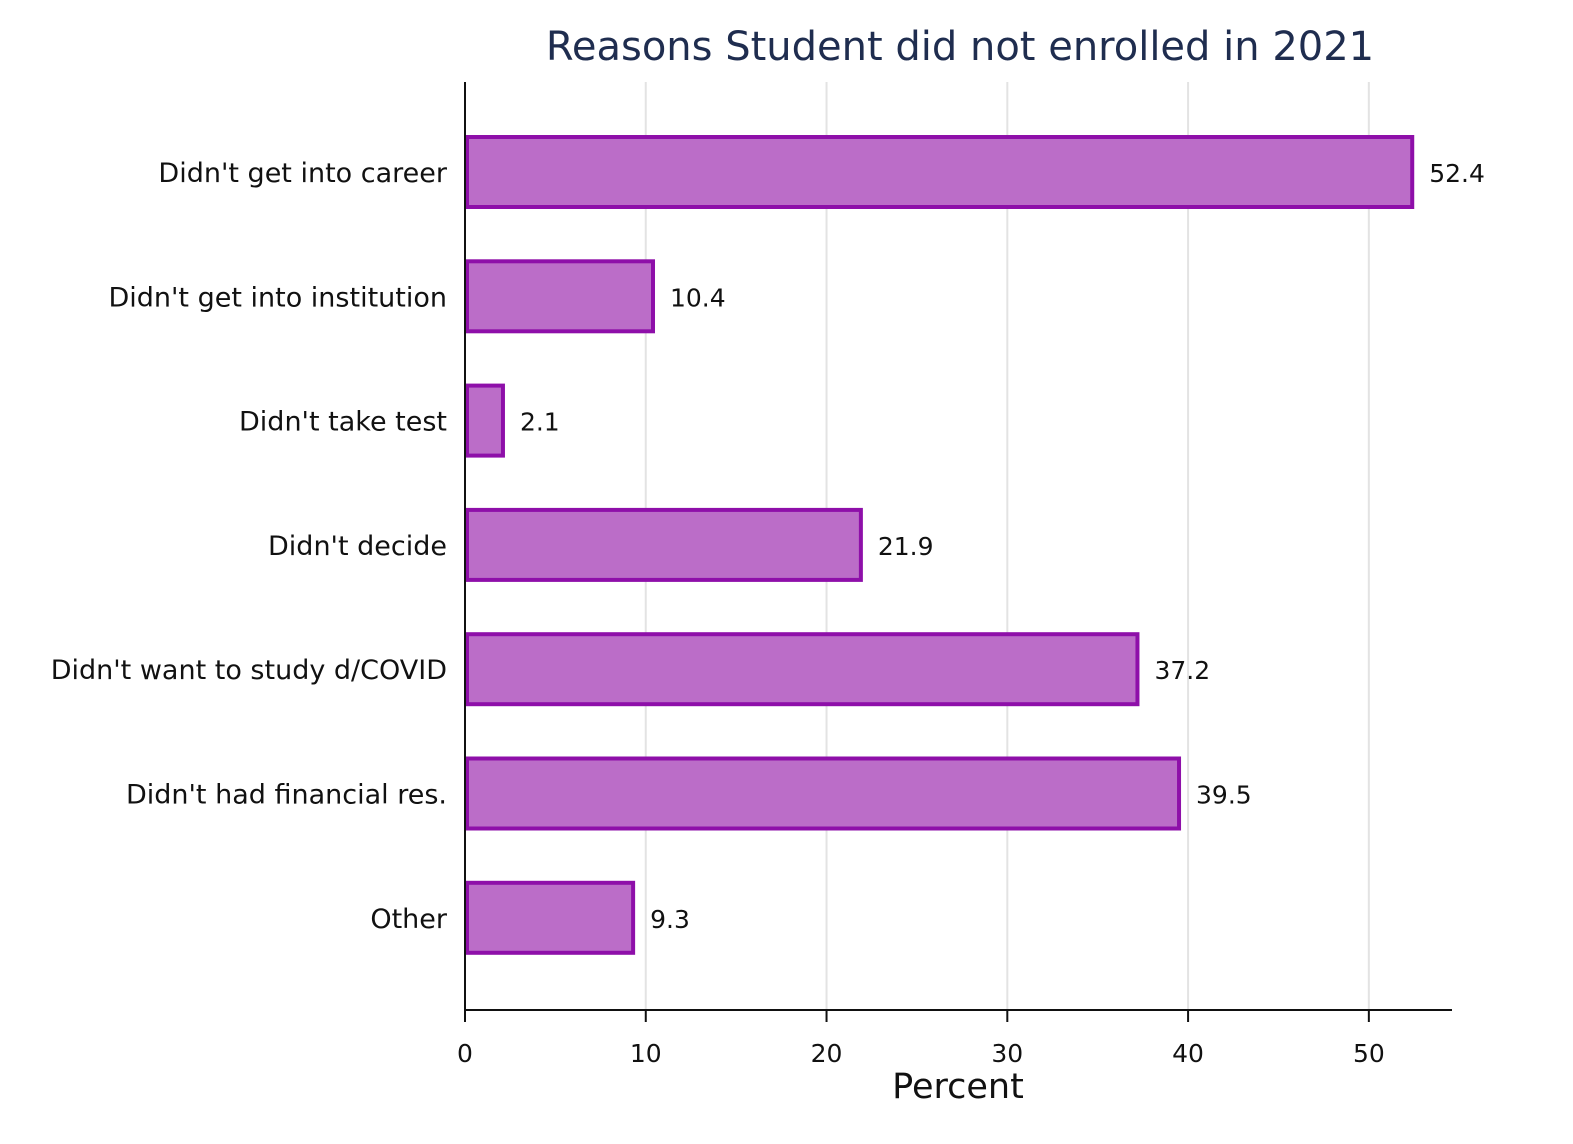 This screenshot has height=1144, width=1573. Describe the element at coordinates (906, 546) in the screenshot. I see `value-label: 21.9` at that location.